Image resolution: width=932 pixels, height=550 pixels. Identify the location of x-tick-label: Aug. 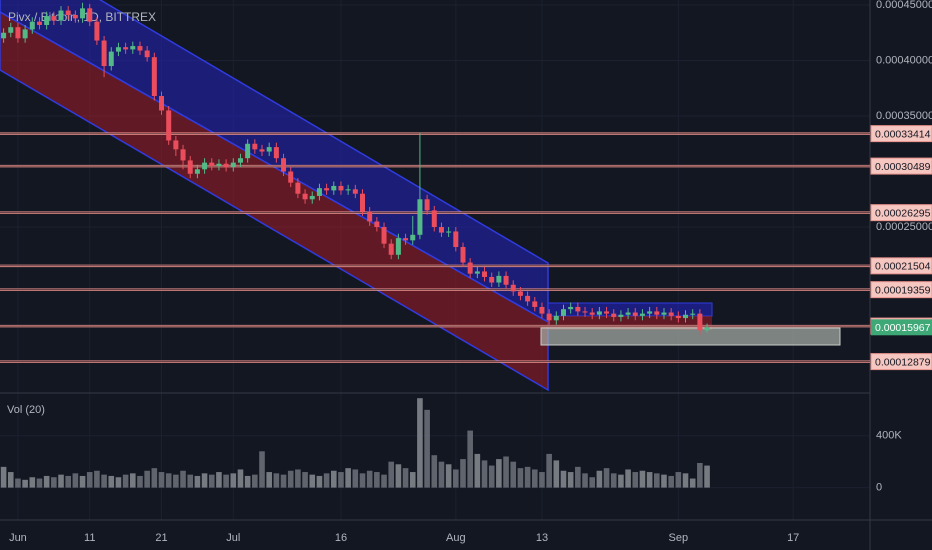
(456, 538).